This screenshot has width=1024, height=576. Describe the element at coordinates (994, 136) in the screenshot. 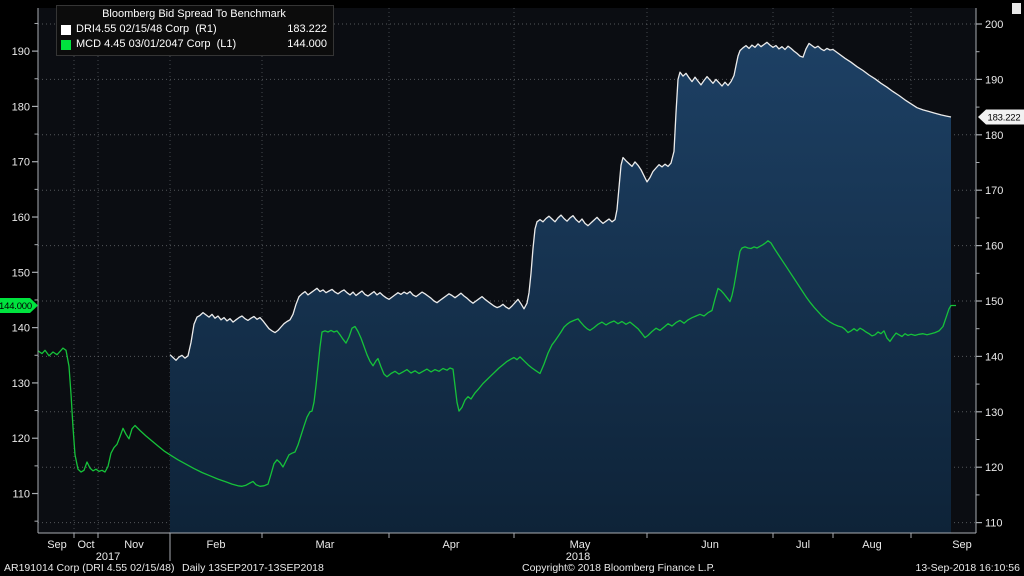

I see `right-axis-label-180: 180` at that location.